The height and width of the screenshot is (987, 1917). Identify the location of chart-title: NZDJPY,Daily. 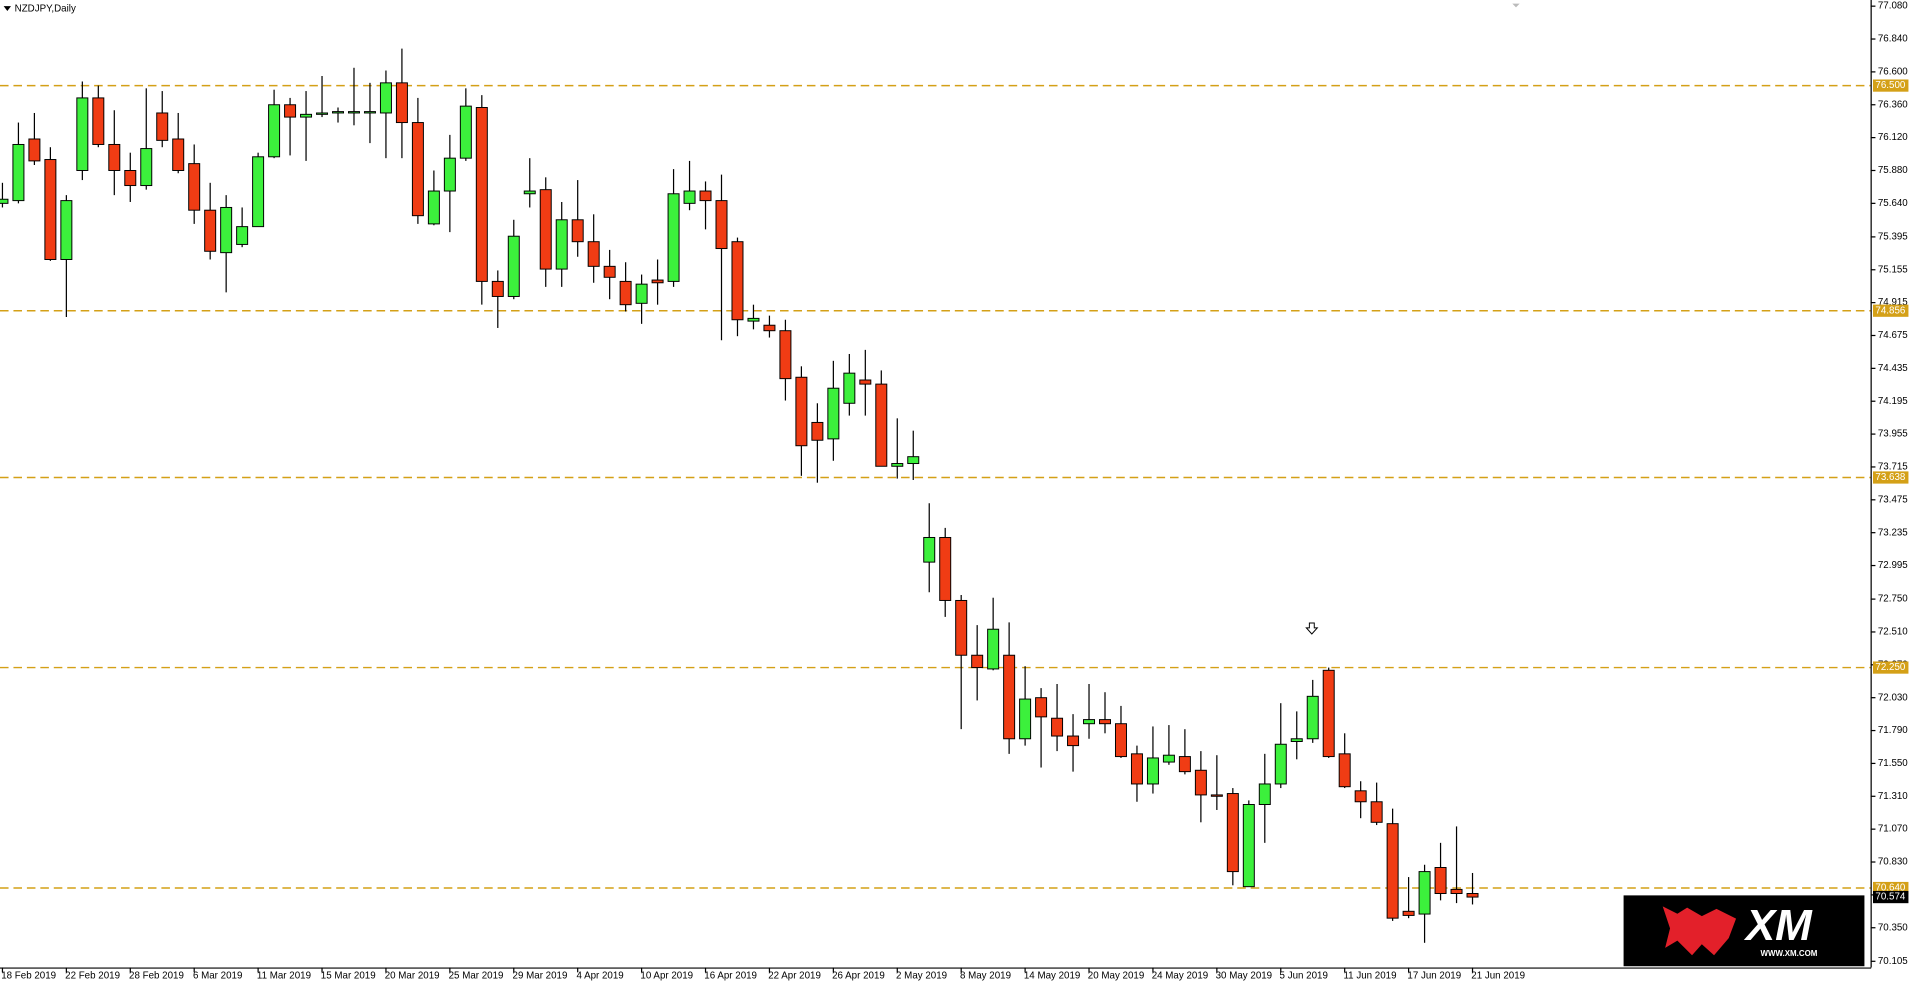
(45, 9).